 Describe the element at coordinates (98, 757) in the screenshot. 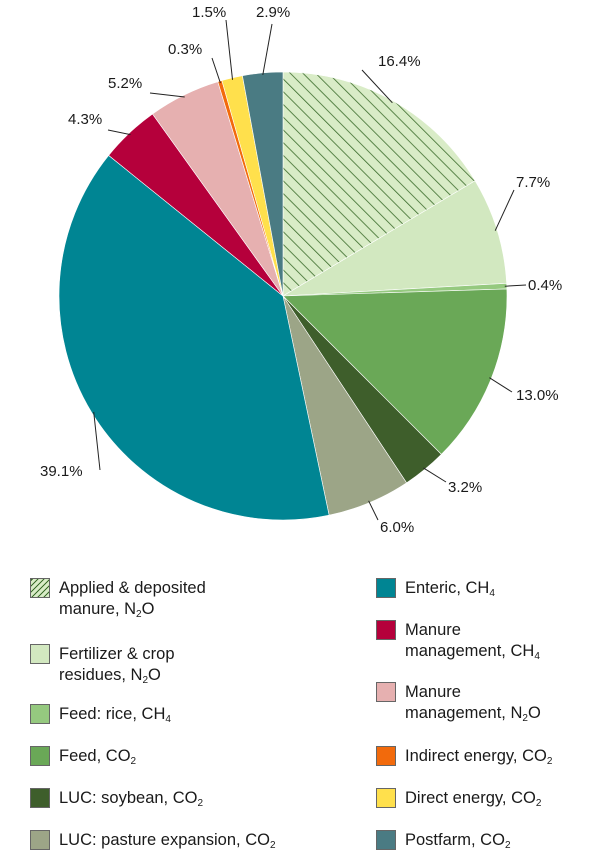

I see `legend-label: Feed, CO2` at that location.